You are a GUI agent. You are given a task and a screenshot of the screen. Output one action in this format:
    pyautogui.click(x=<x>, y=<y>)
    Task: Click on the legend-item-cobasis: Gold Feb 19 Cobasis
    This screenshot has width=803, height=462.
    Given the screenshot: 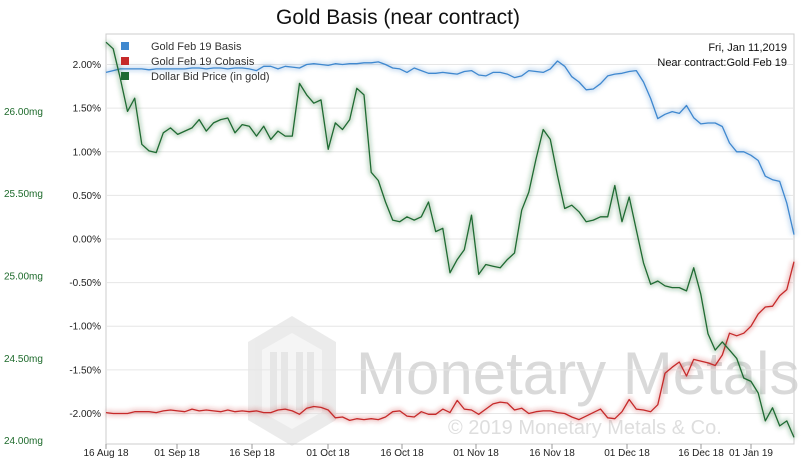 What is the action you would take?
    pyautogui.click(x=188, y=62)
    